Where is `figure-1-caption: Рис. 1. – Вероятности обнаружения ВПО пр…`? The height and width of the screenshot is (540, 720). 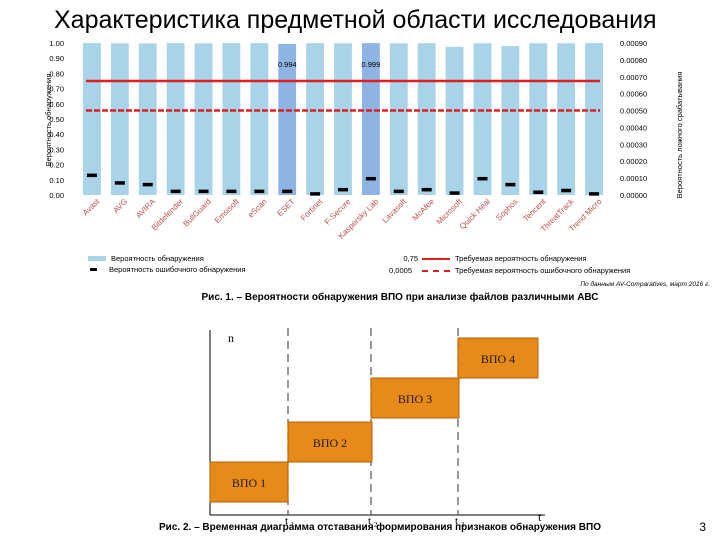
figure-1-caption: Рис. 1. – Вероятности обнаружения ВПО пр… is located at coordinates (400, 297).